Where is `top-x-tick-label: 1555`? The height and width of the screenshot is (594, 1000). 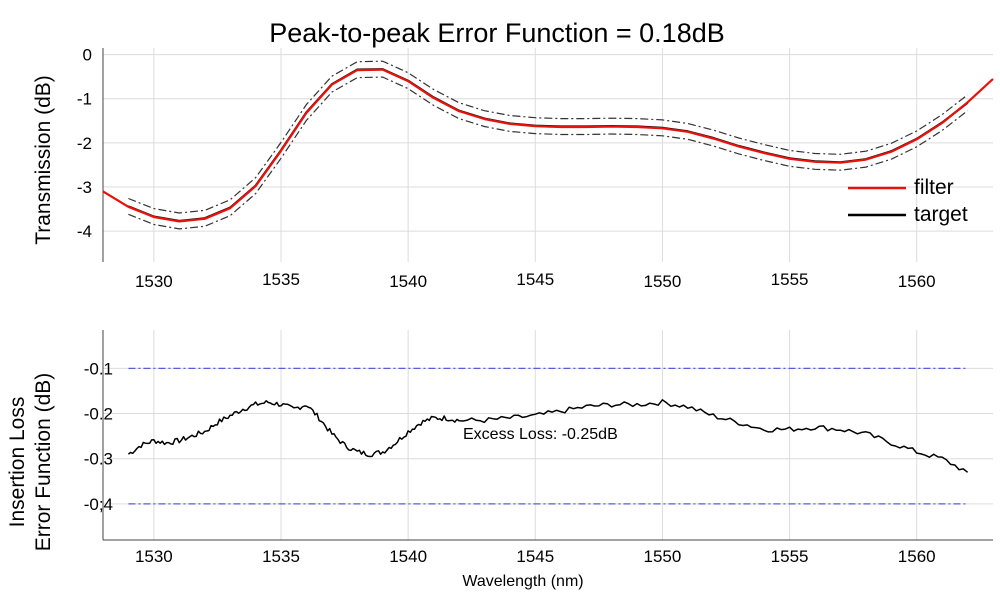
top-x-tick-label: 1555 is located at coordinates (790, 279).